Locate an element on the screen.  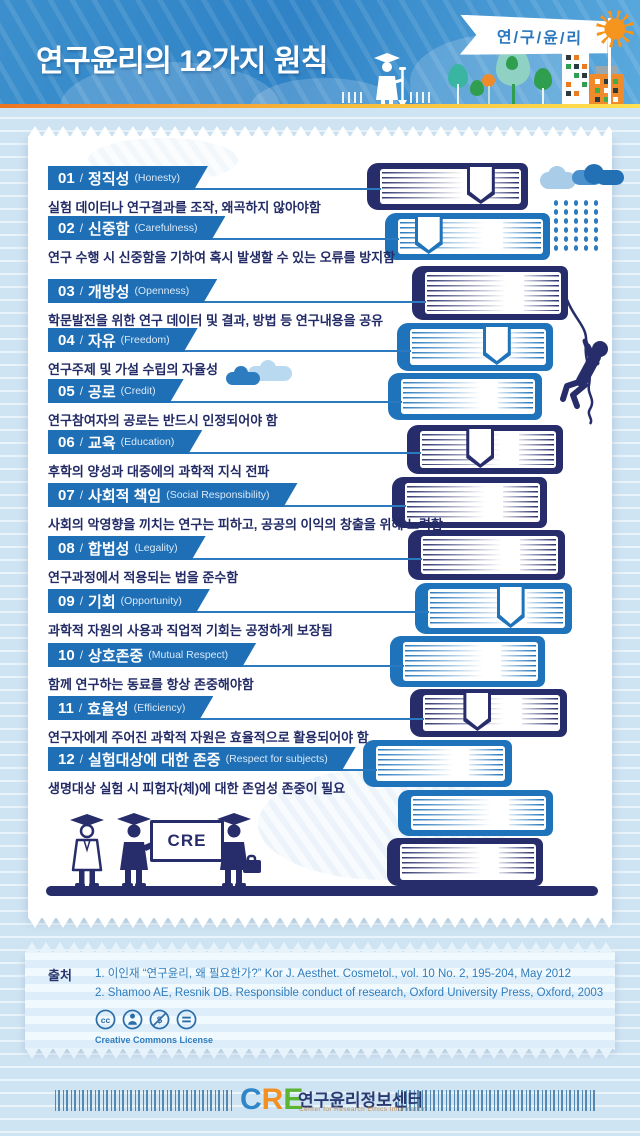
item-ribbon: 04/자유 (Freedom) is located at coordinates (123, 340).